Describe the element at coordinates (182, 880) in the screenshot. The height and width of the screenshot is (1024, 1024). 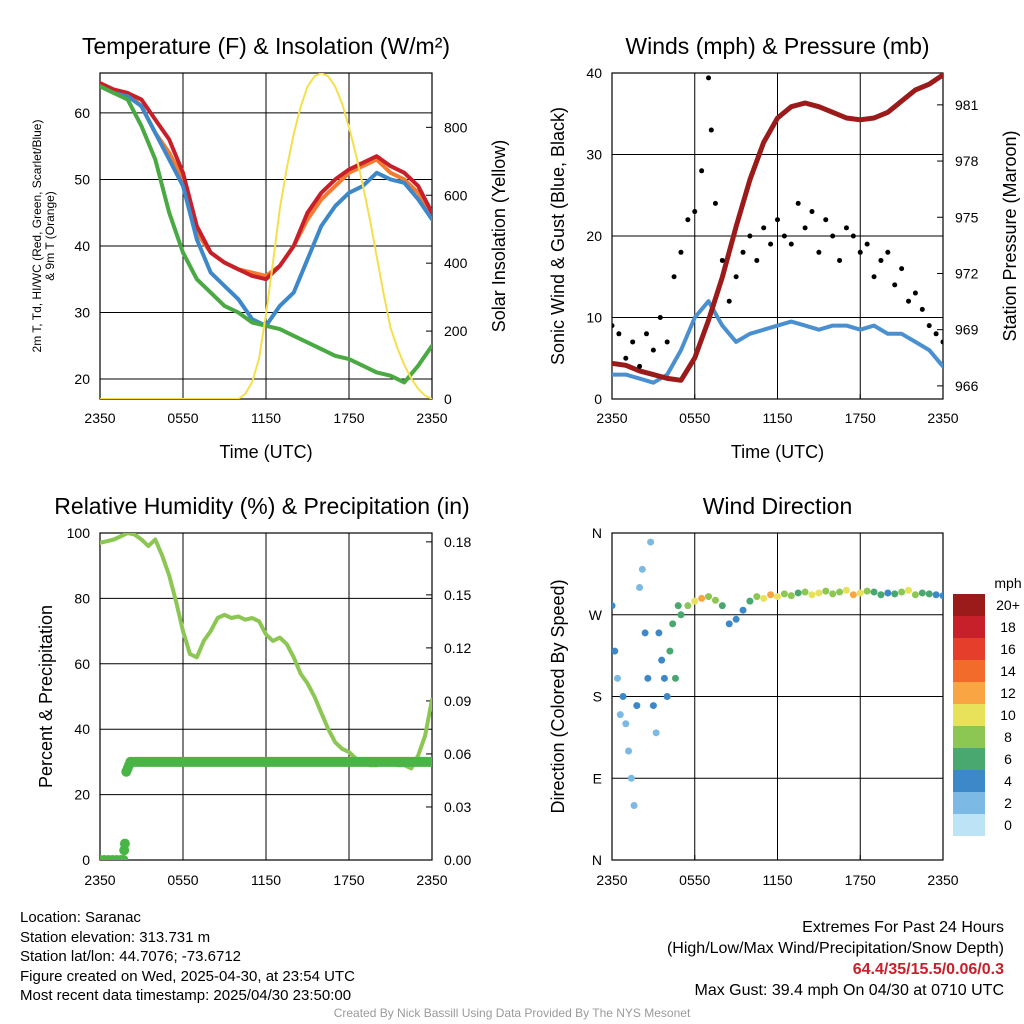
I see `time-tick-label: 0550` at that location.